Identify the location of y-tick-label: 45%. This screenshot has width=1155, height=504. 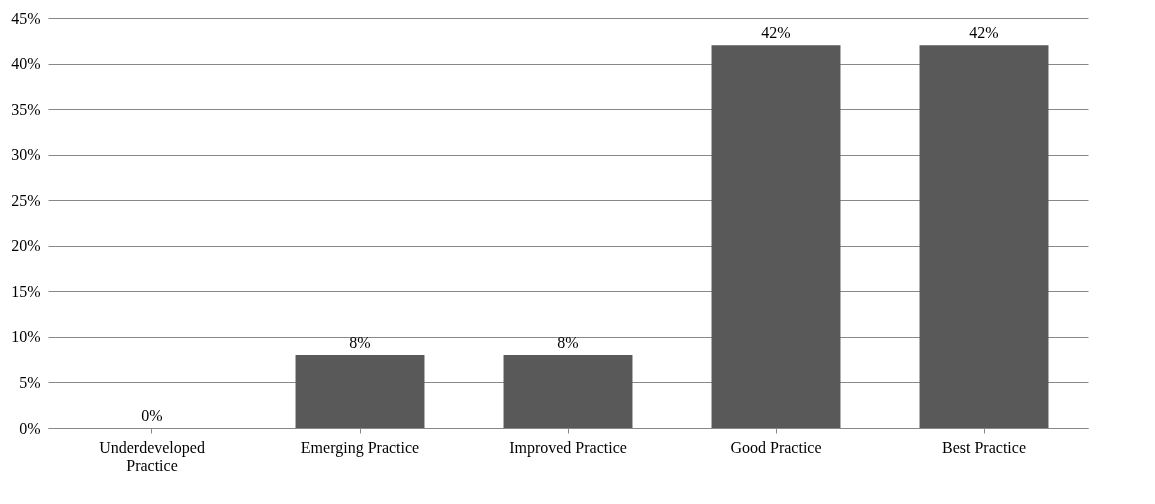
(26, 18).